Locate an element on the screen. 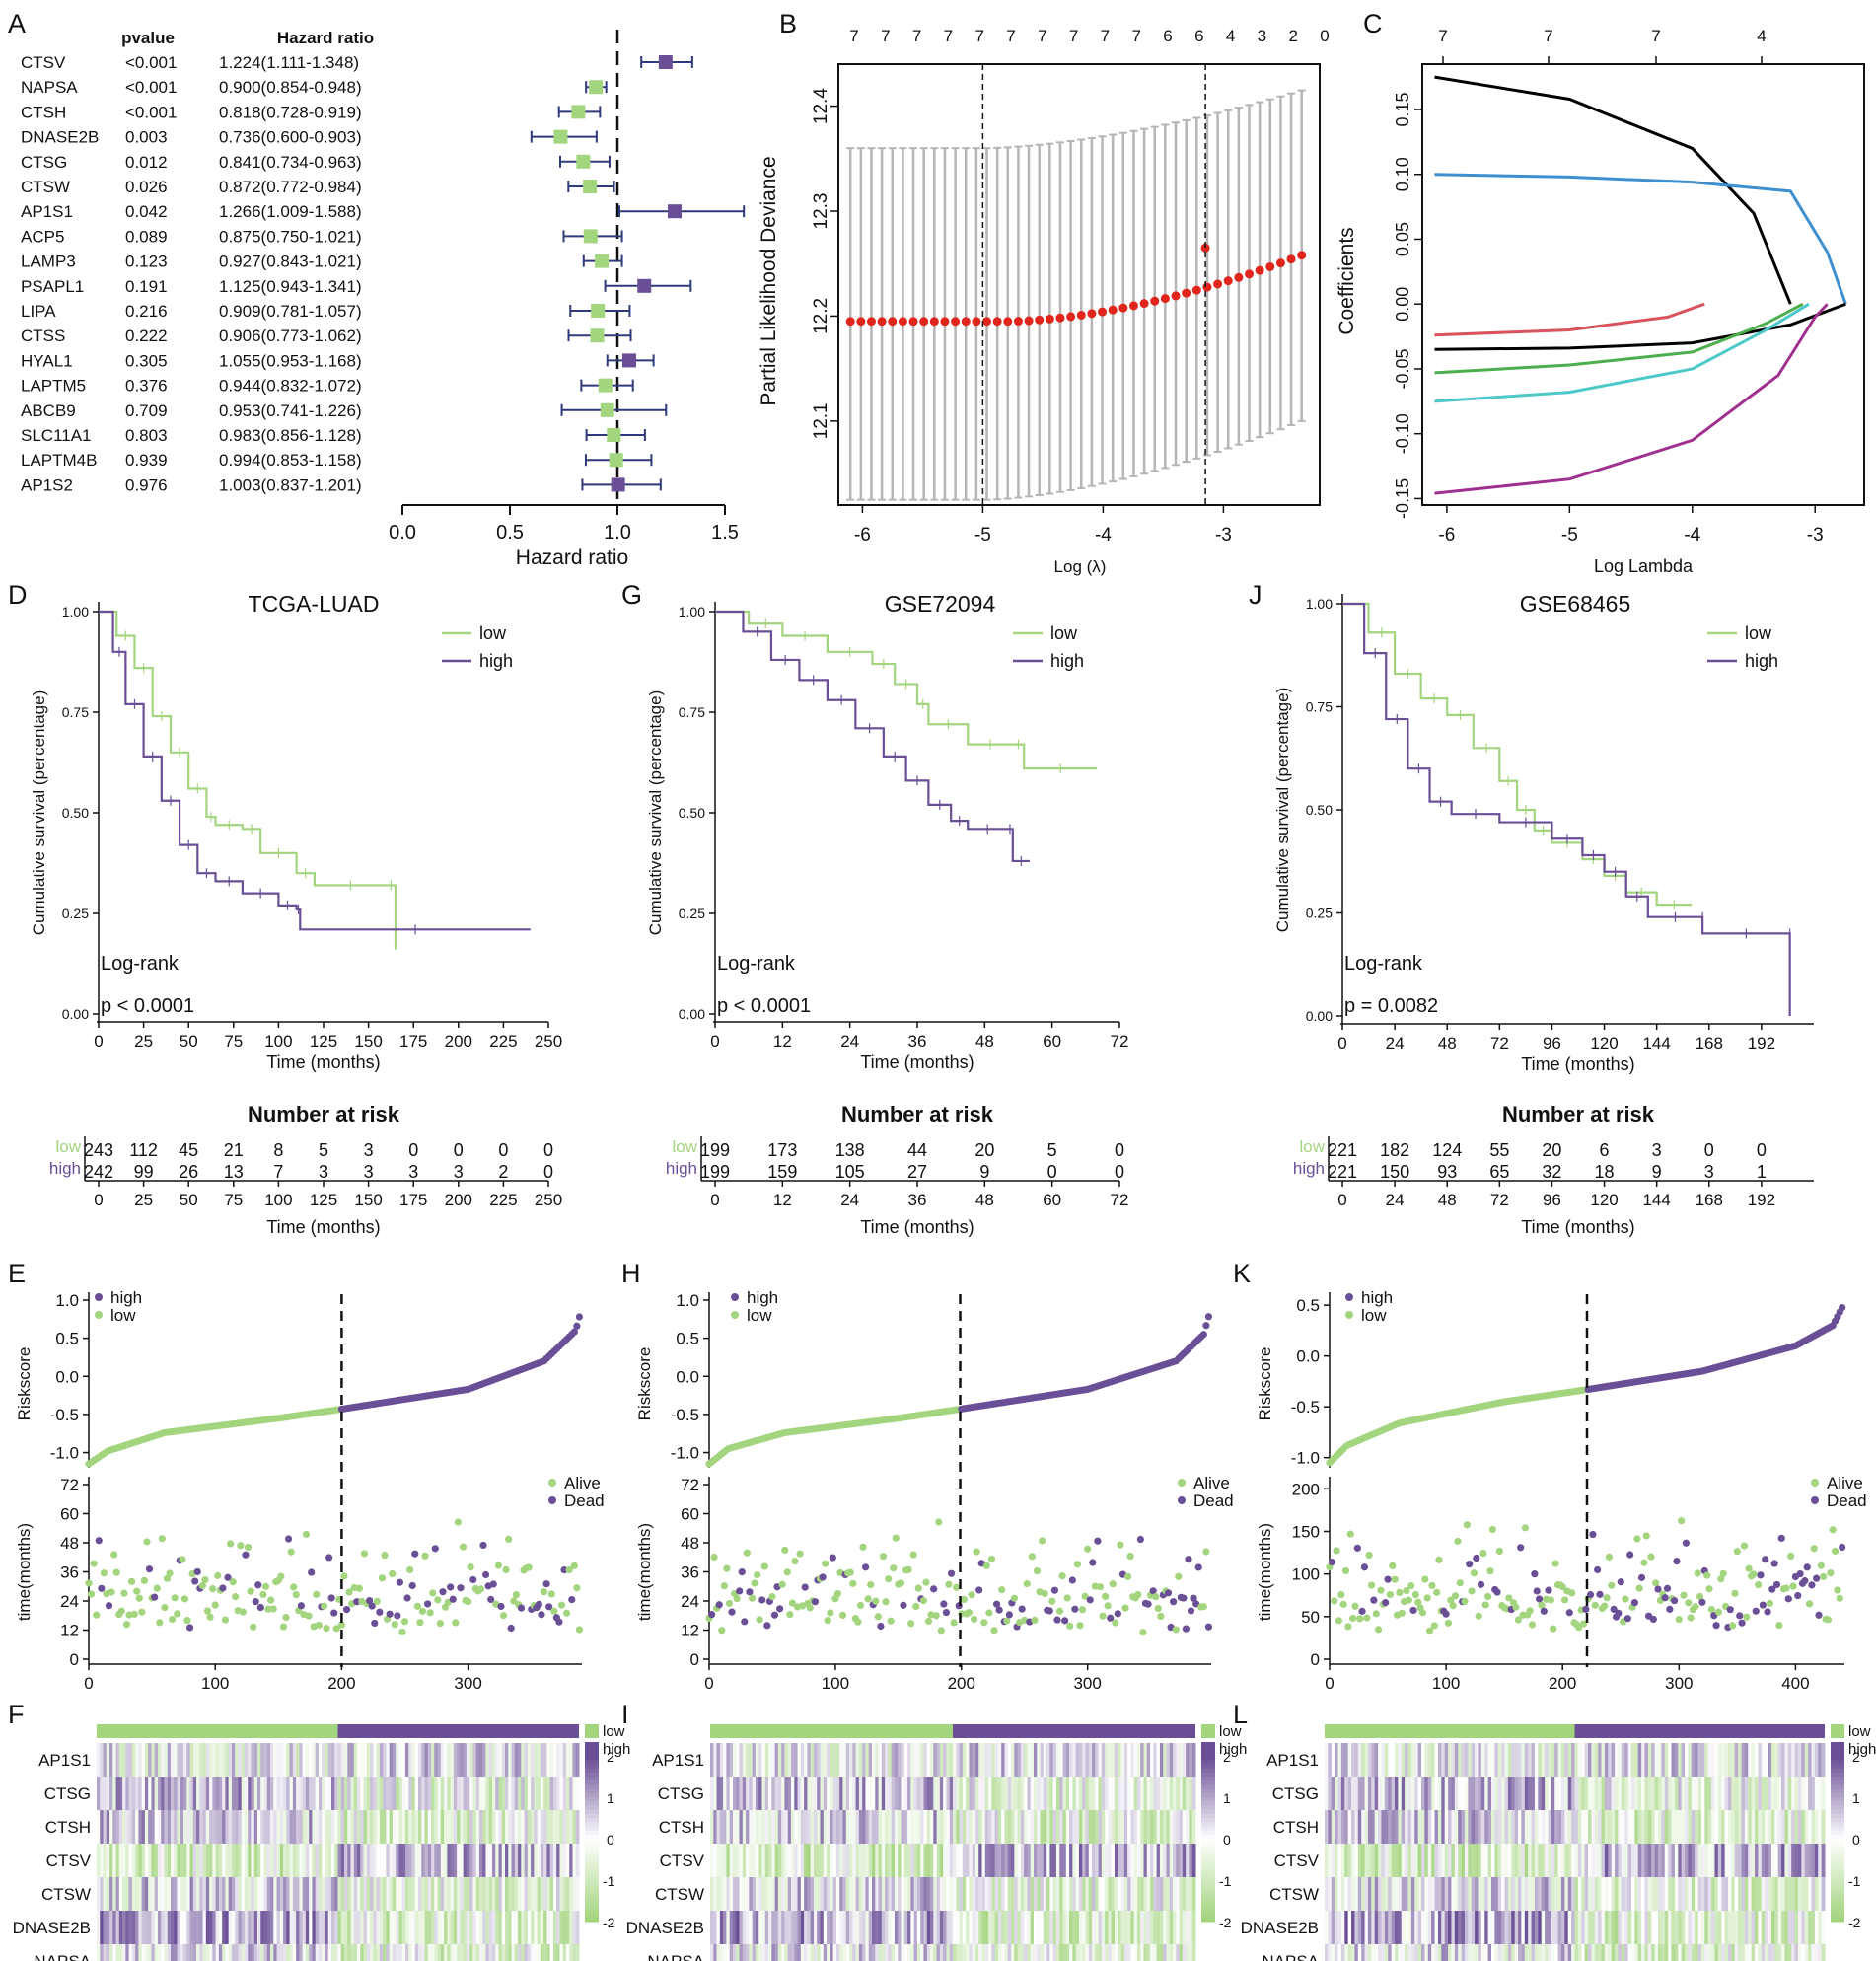 The width and height of the screenshot is (1876, 1961). risk-row-label-high: high is located at coordinates (681, 1168).